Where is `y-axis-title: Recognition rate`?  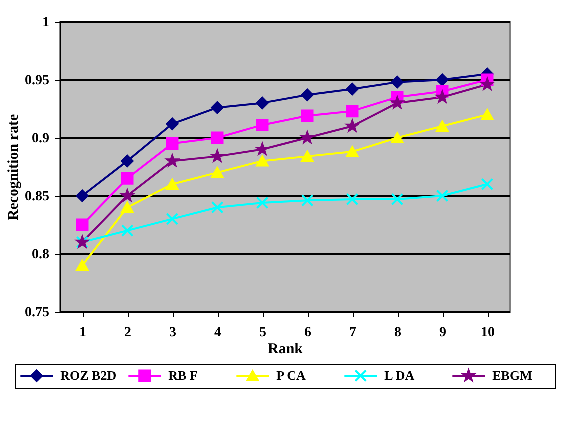 y-axis-title: Recognition rate is located at coordinates (14, 167).